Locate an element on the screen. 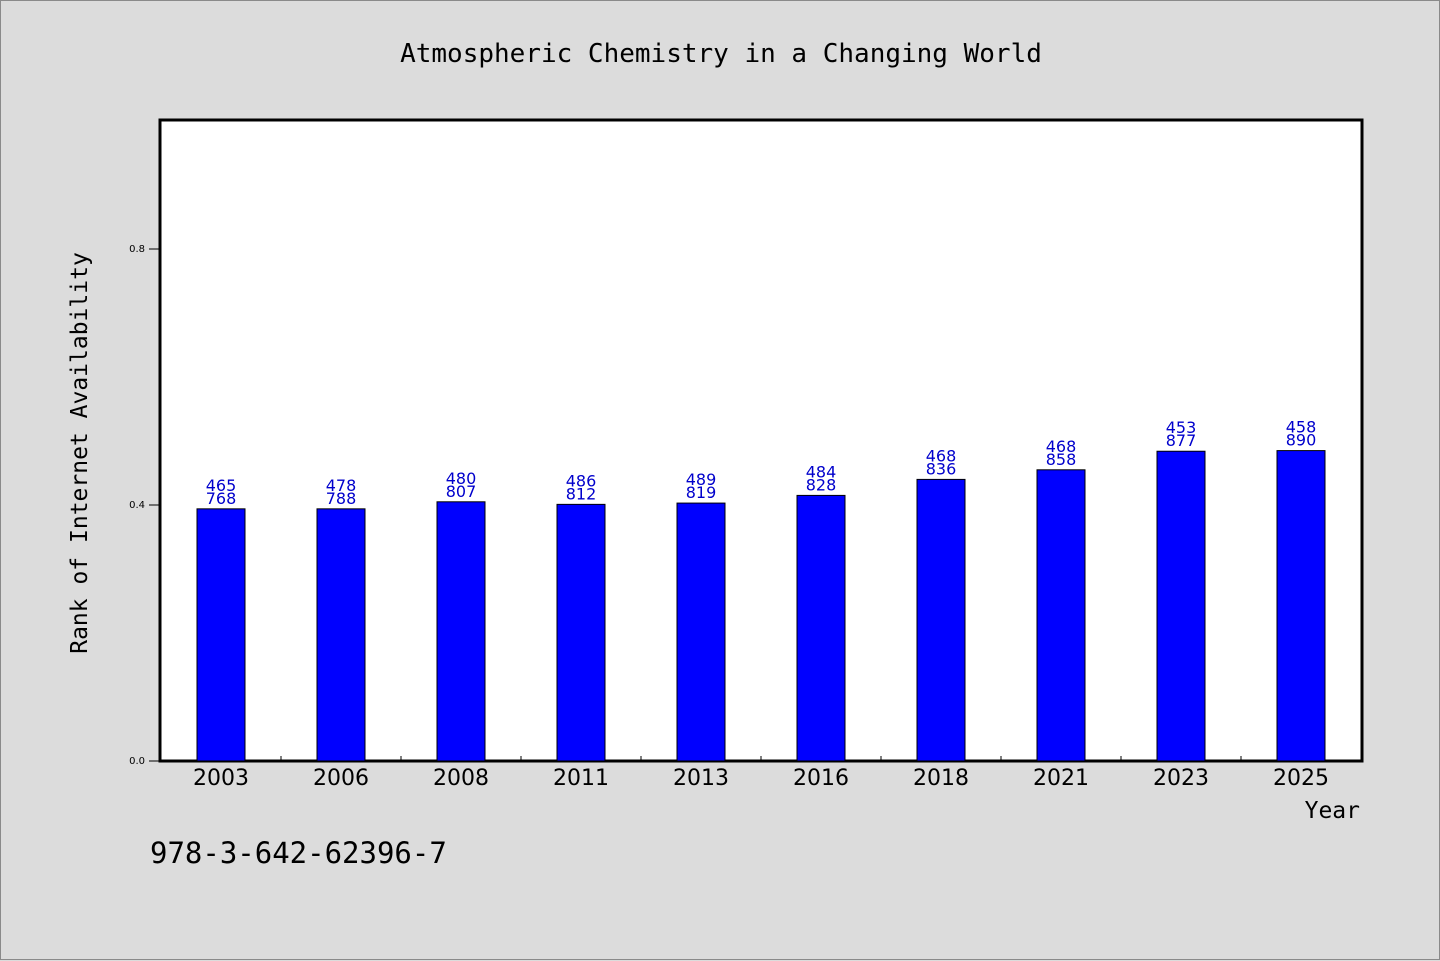  bar-label-top: 453 is located at coordinates (1181, 427).